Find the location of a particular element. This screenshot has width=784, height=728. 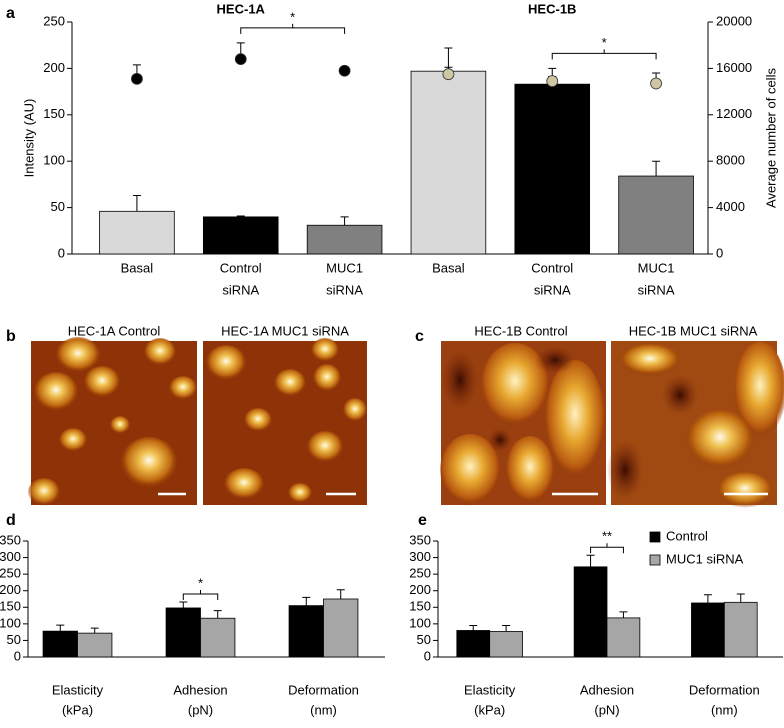

x-tick-label: (kPa) is located at coordinates (489, 709).